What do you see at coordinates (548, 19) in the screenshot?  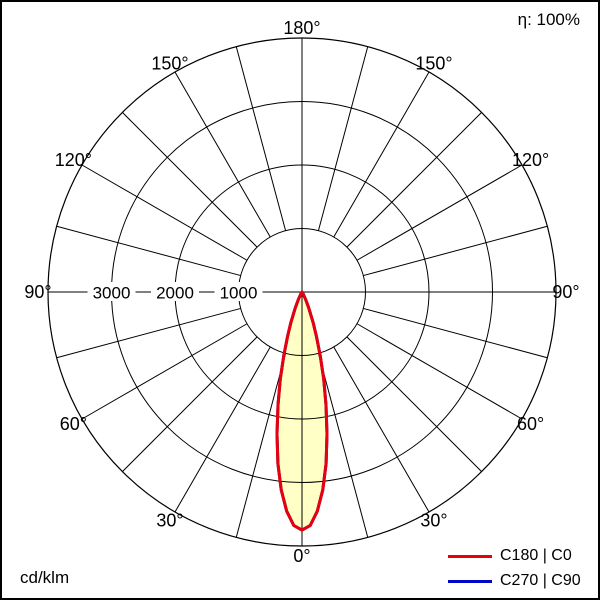 I see `efficiency-label: η: 100%` at bounding box center [548, 19].